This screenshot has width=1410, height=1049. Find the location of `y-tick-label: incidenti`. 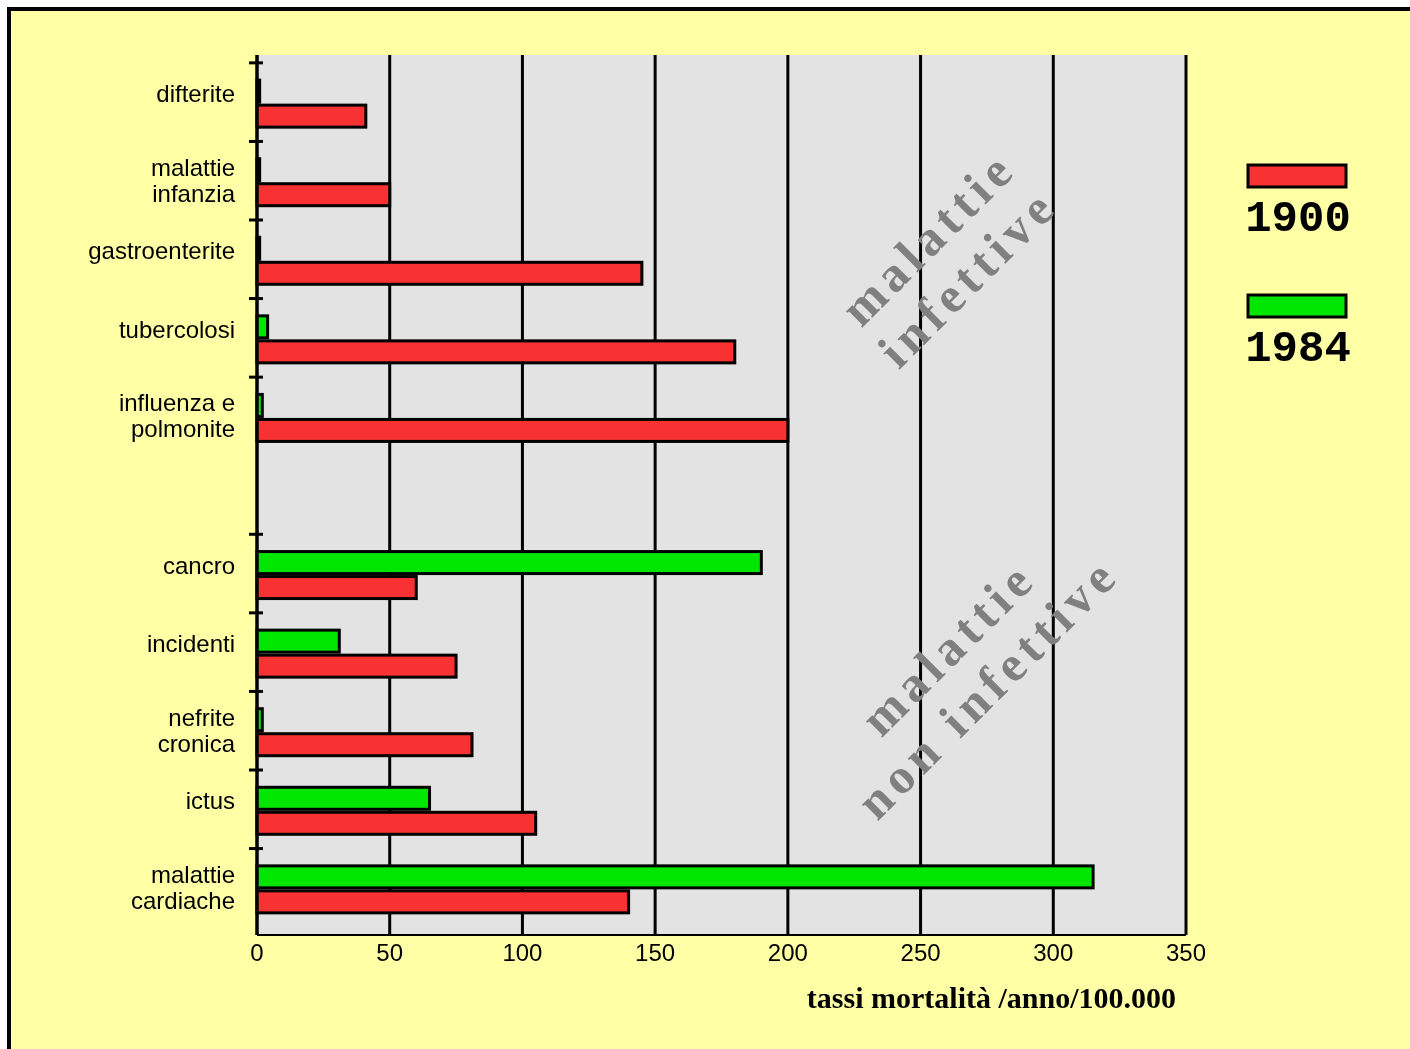

y-tick-label: incidenti is located at coordinates (190, 644).